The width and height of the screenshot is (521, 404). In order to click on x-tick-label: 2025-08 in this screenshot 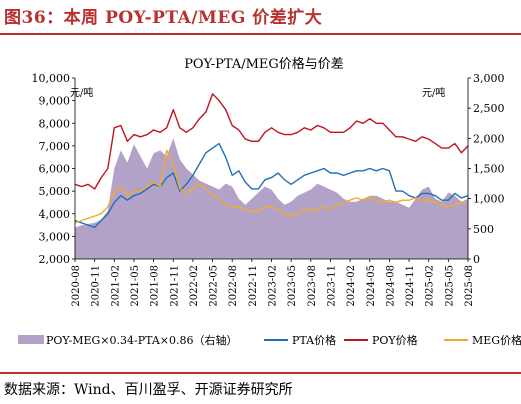, I will do `click(469, 286)`.